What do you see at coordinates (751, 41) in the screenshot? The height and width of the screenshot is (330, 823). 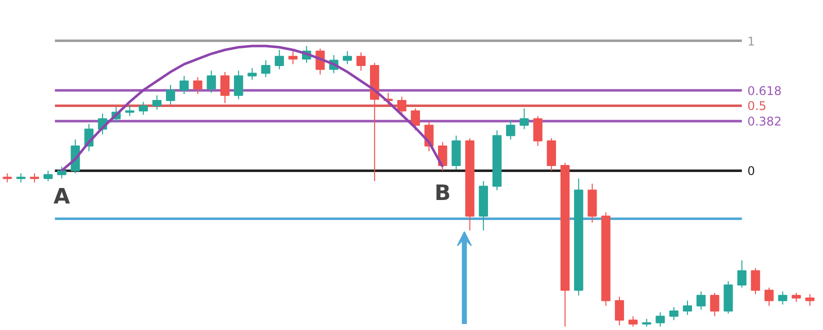 I see `y-tick-label: 1` at bounding box center [751, 41].